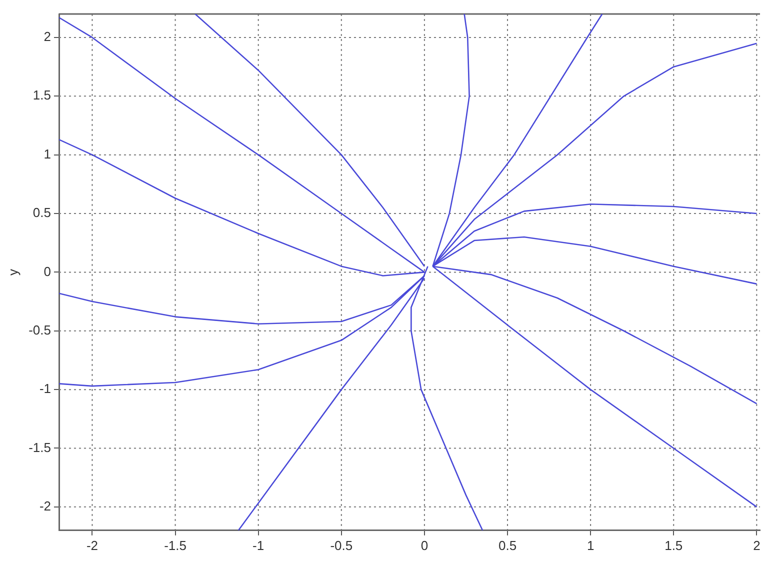  What do you see at coordinates (41, 95) in the screenshot?
I see `y-tick-label: 1.5` at bounding box center [41, 95].